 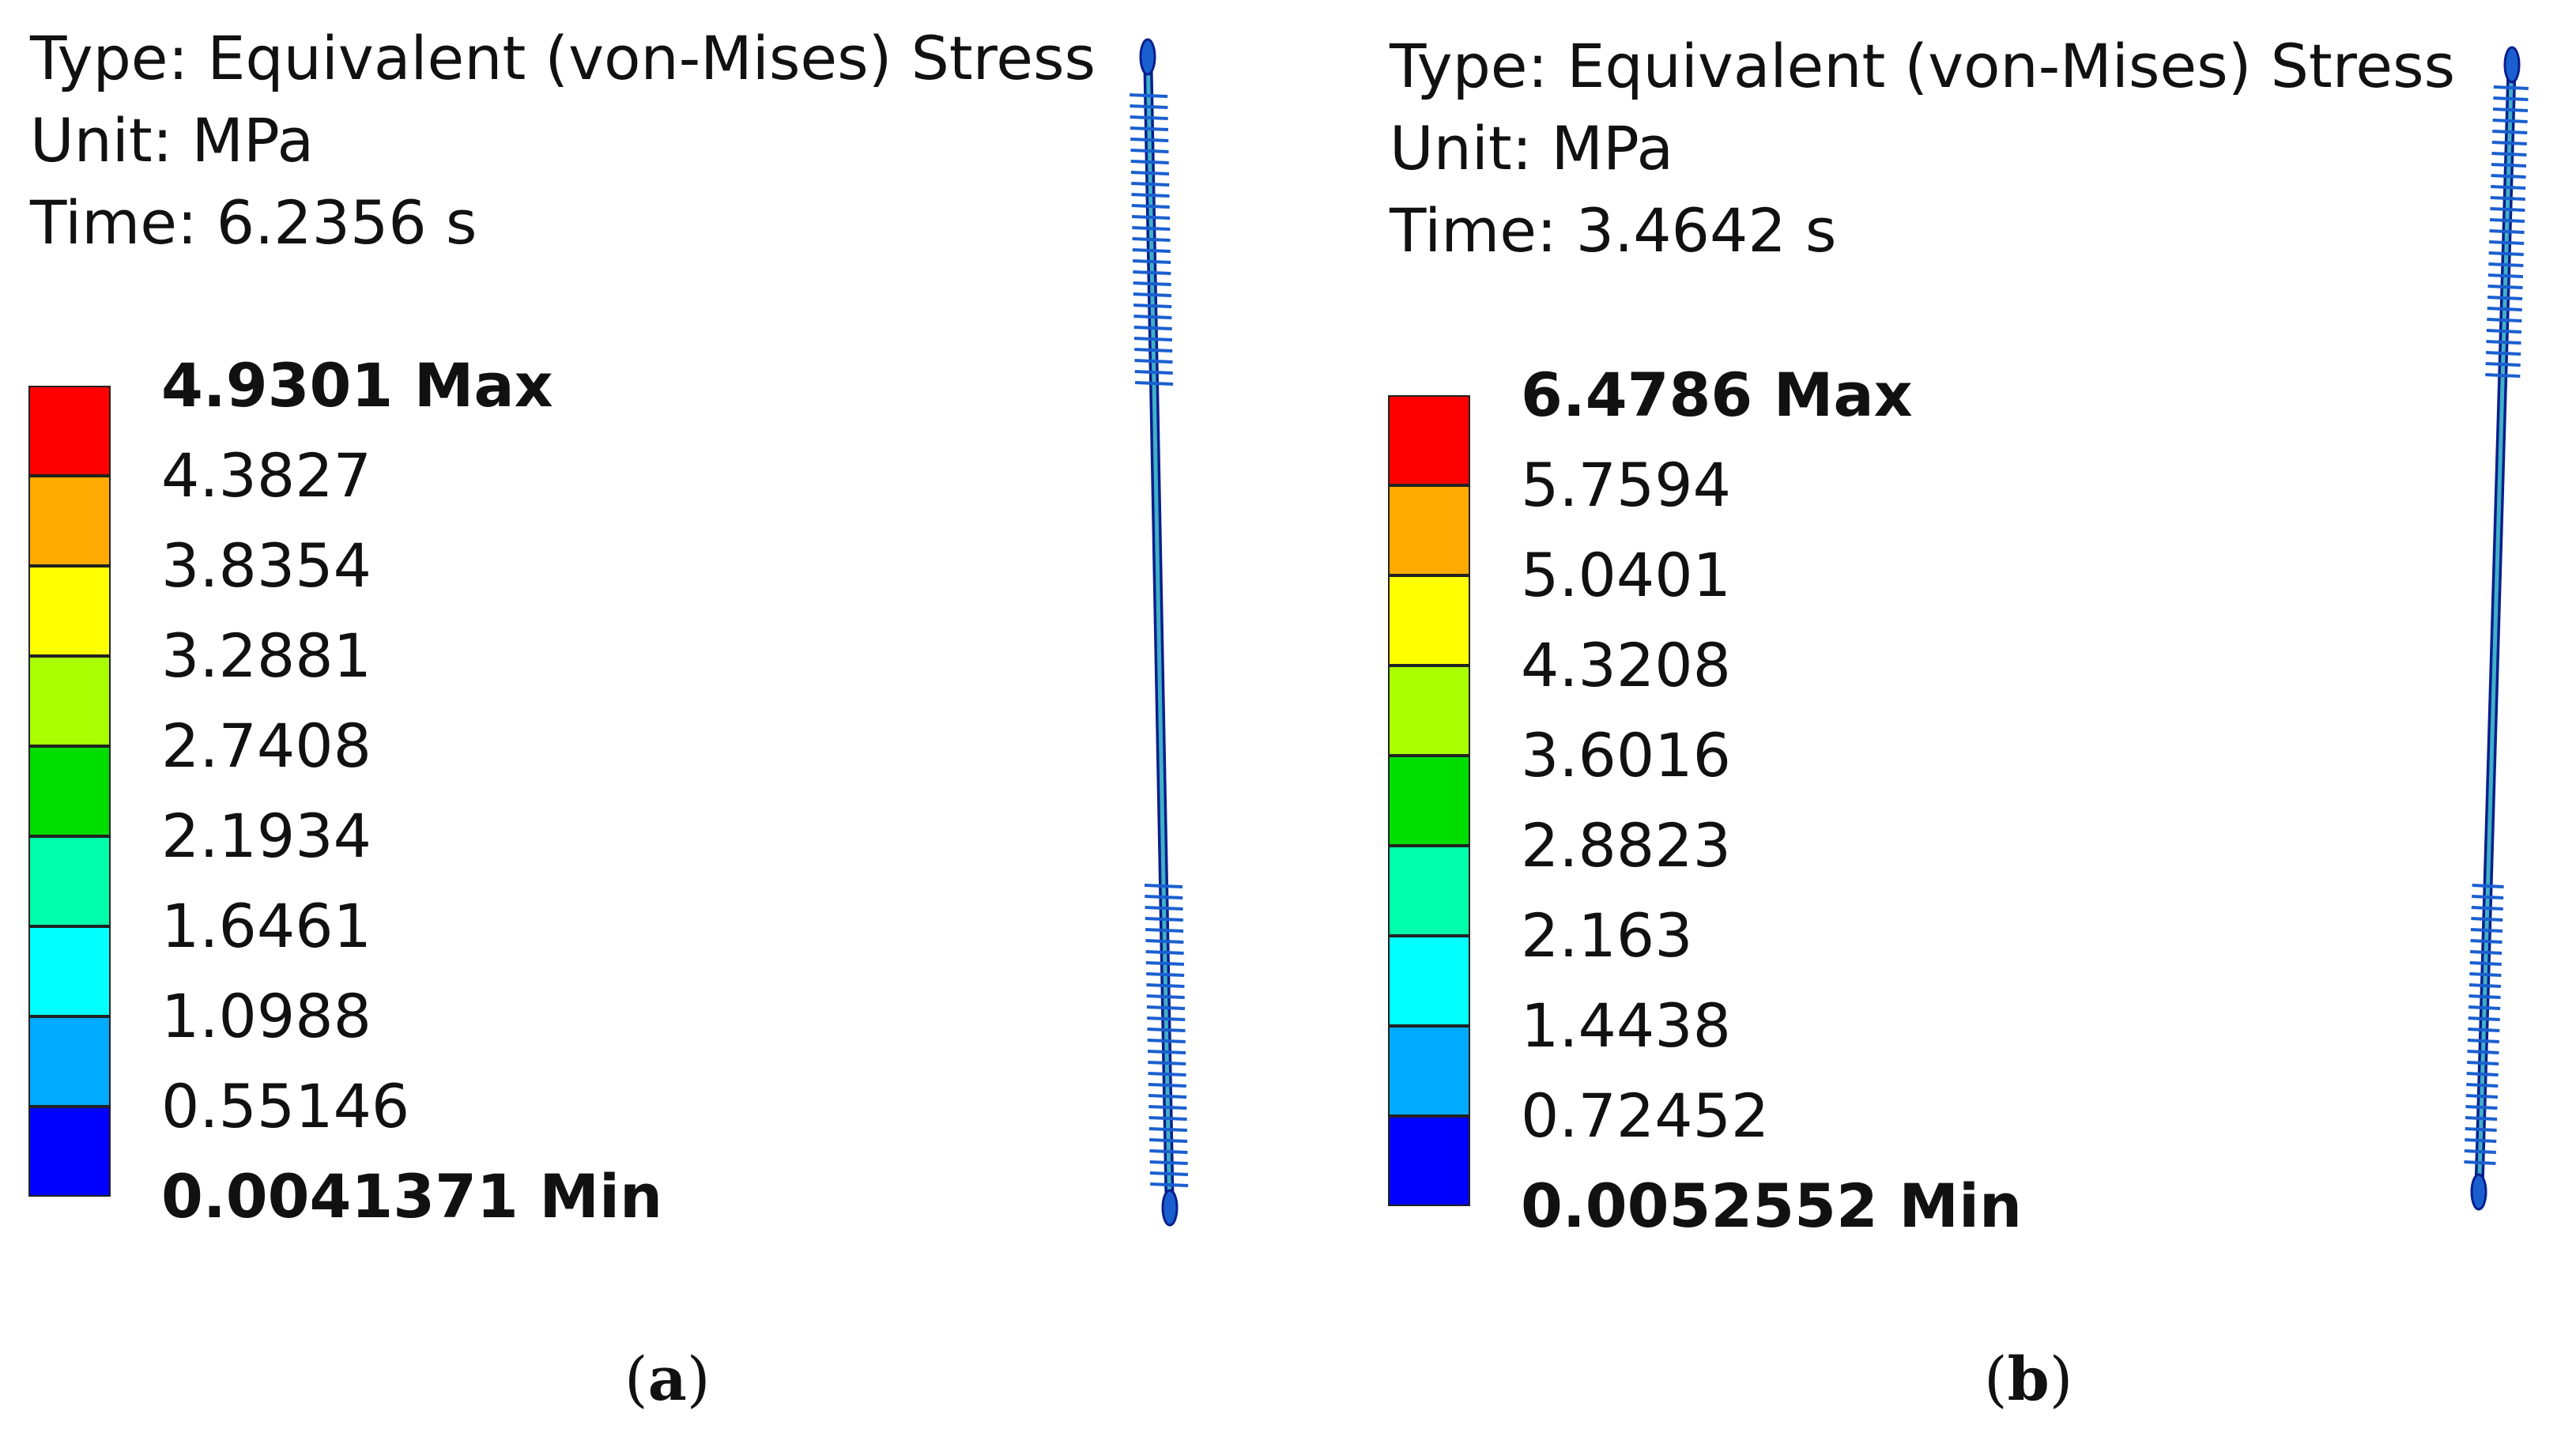 I want to click on legend-value: 1.4438, so click(x=1626, y=1025).